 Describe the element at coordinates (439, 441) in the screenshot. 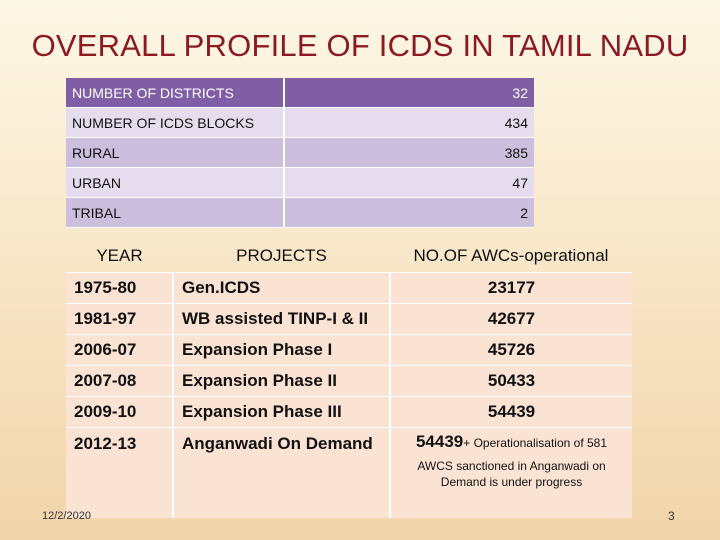

I see `awcs-value: 54439` at that location.